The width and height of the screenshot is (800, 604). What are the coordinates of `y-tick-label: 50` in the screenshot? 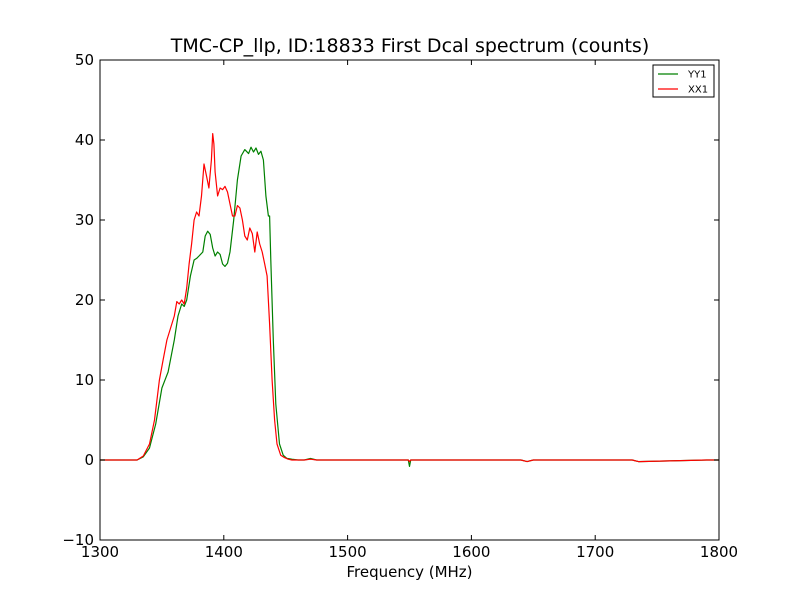 It's located at (84, 60).